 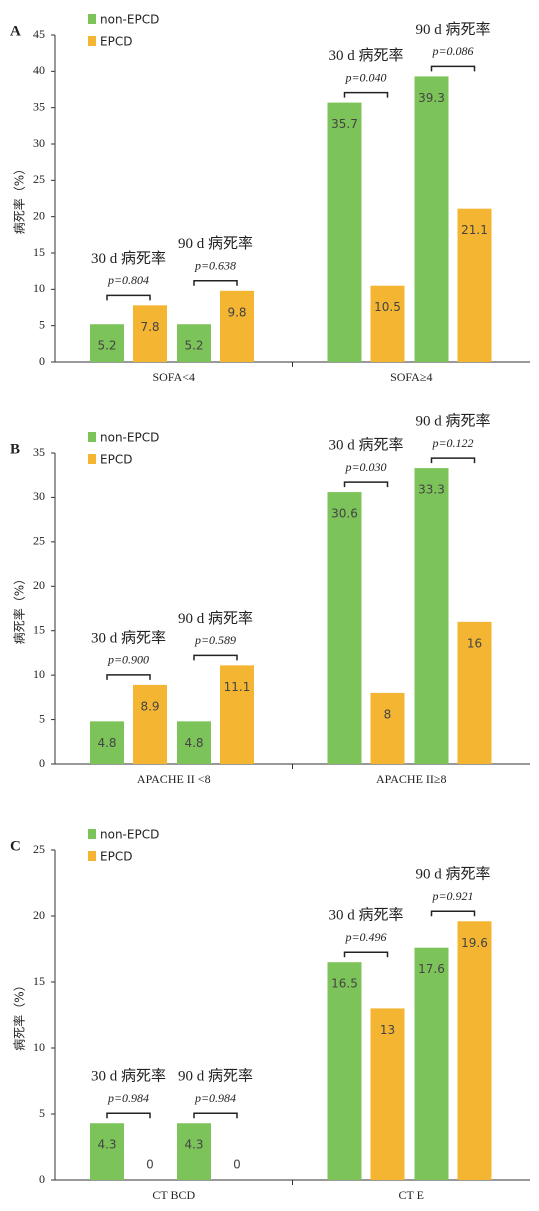 I want to click on value-label: 17.6, so click(x=431, y=969).